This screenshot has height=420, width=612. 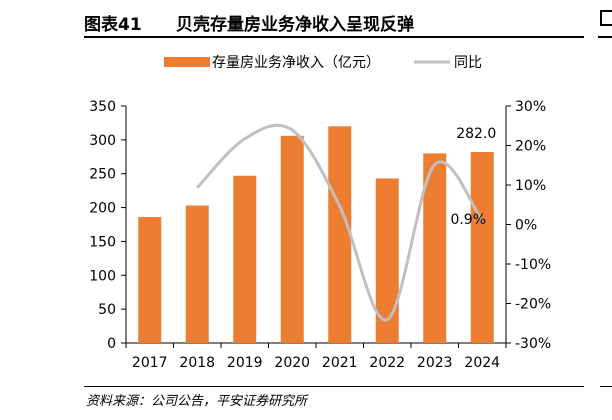 What do you see at coordinates (296, 63) in the screenshot?
I see `legend-label-bar: 存量房业务净收入（亿元）` at bounding box center [296, 63].